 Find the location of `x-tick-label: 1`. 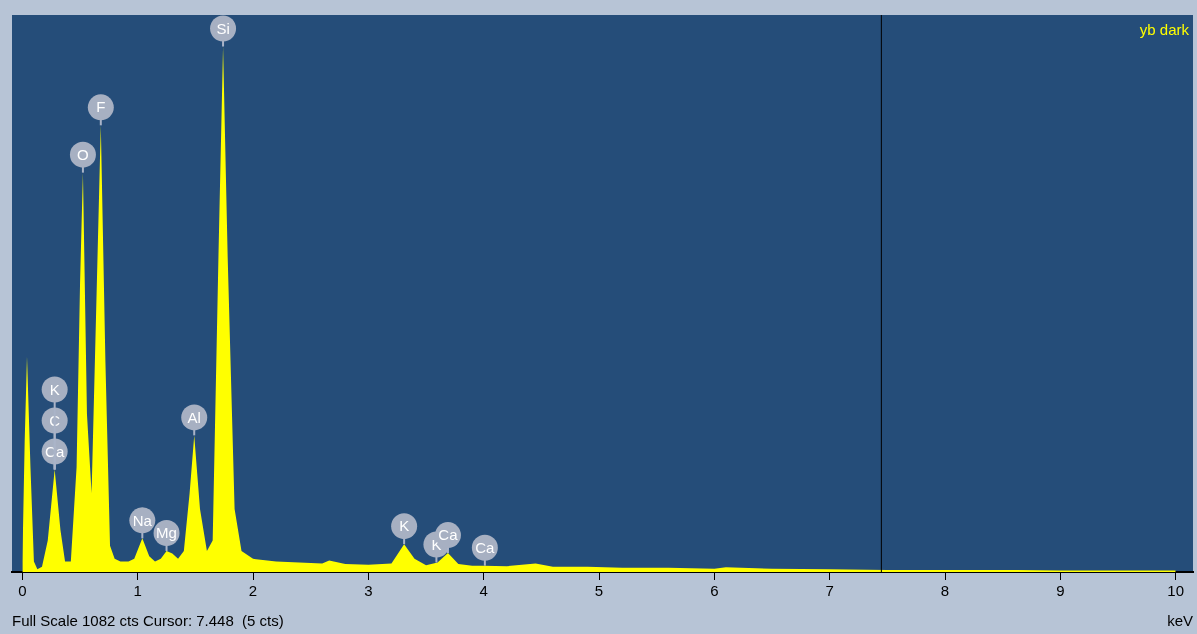

x-tick-label: 1 is located at coordinates (137, 591).